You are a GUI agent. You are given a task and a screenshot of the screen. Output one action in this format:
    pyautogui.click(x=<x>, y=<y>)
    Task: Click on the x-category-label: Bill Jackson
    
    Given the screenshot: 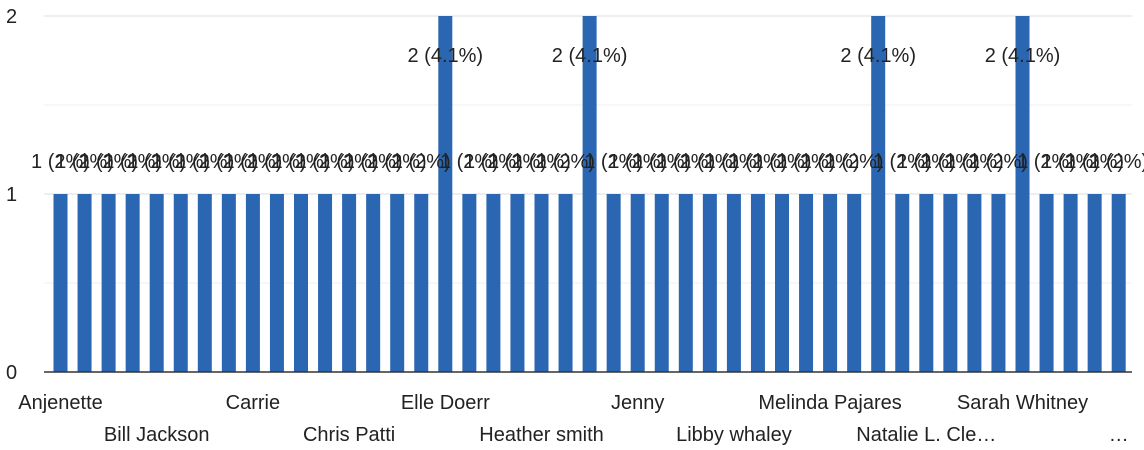 What is the action you would take?
    pyautogui.click(x=157, y=435)
    